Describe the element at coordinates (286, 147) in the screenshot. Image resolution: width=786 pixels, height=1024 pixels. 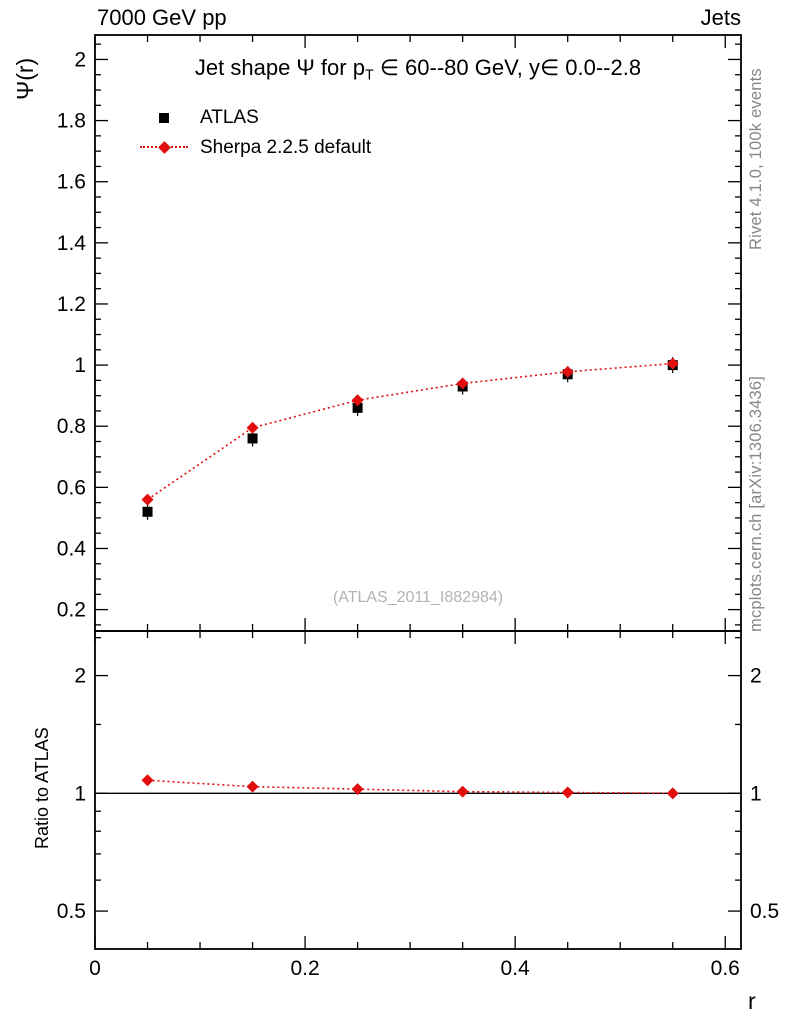
I see `legend-label-sherpa: Sherpa 2.2.5 default` at that location.